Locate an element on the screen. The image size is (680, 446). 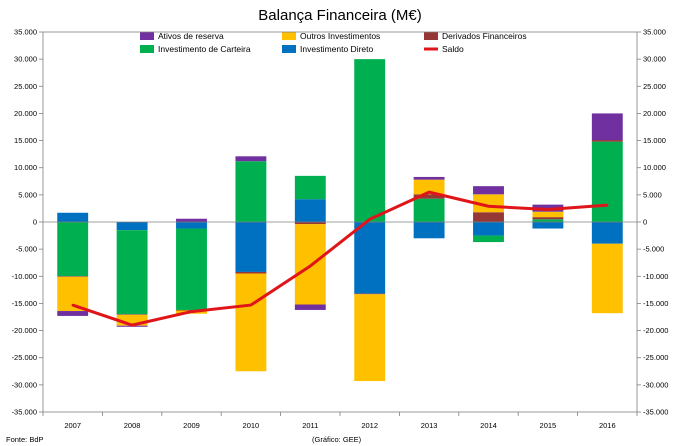
saldo-point-2013 is located at coordinates (429, 192).